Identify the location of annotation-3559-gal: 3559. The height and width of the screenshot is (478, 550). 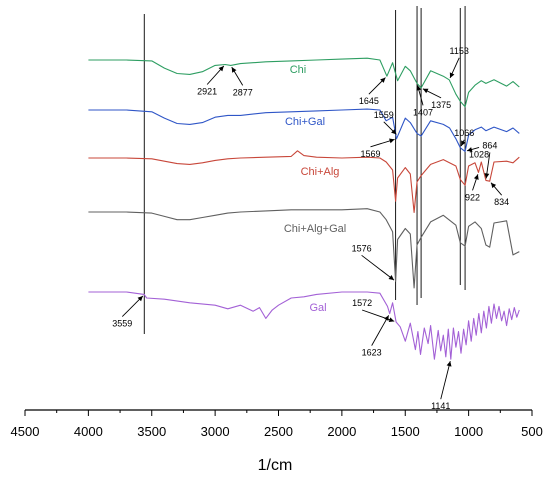
(128, 312).